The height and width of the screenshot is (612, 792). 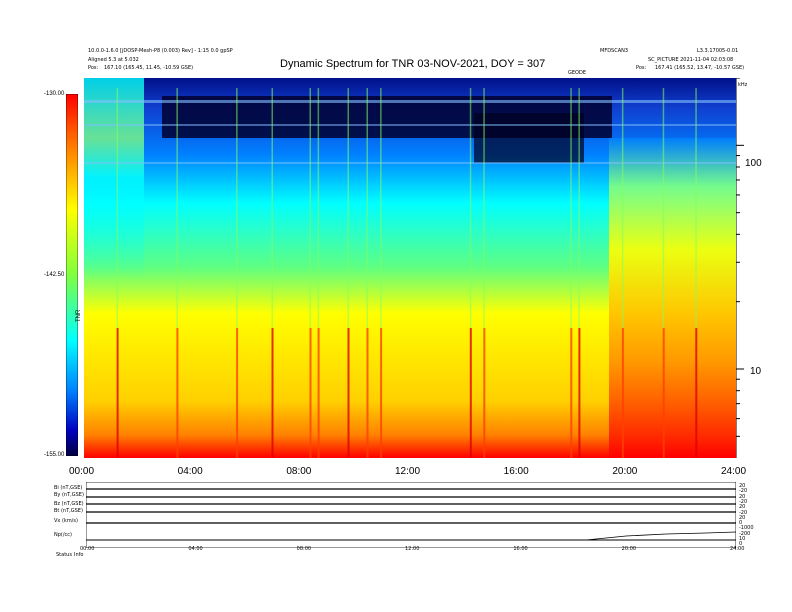 I want to click on panel-left-label-4: Vx (km/s), so click(x=66, y=521).